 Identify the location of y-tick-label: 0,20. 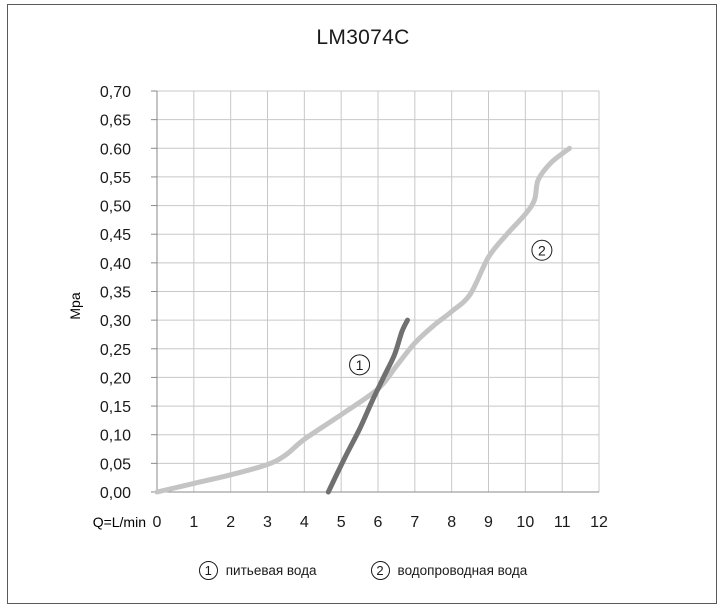
(115, 378).